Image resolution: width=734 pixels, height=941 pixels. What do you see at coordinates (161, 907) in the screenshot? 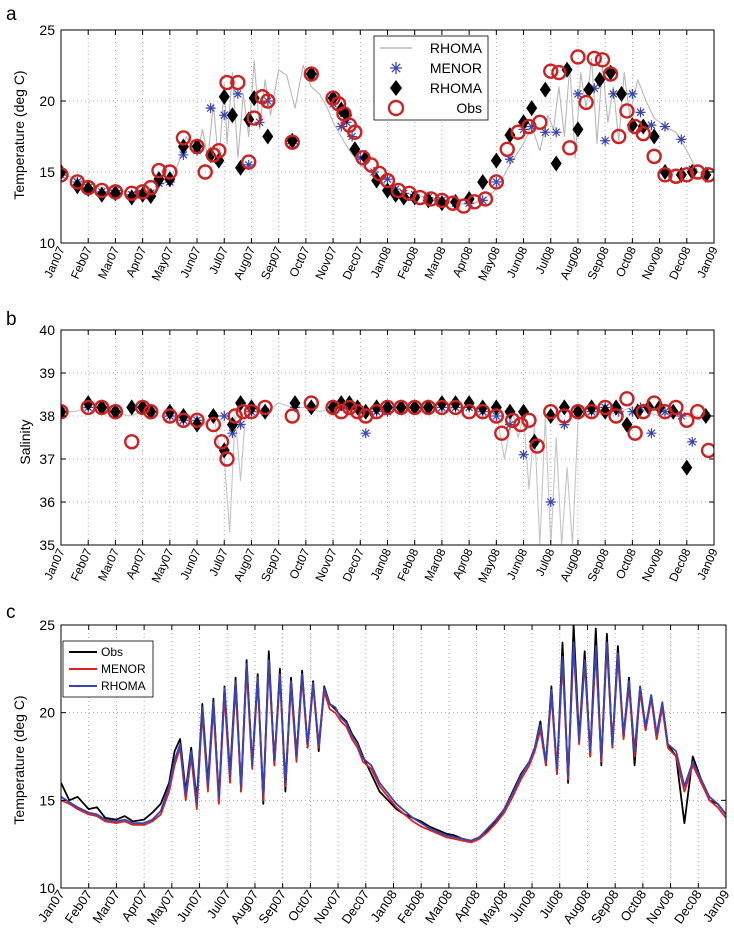
I see `x-tick-label: May07` at bounding box center [161, 907].